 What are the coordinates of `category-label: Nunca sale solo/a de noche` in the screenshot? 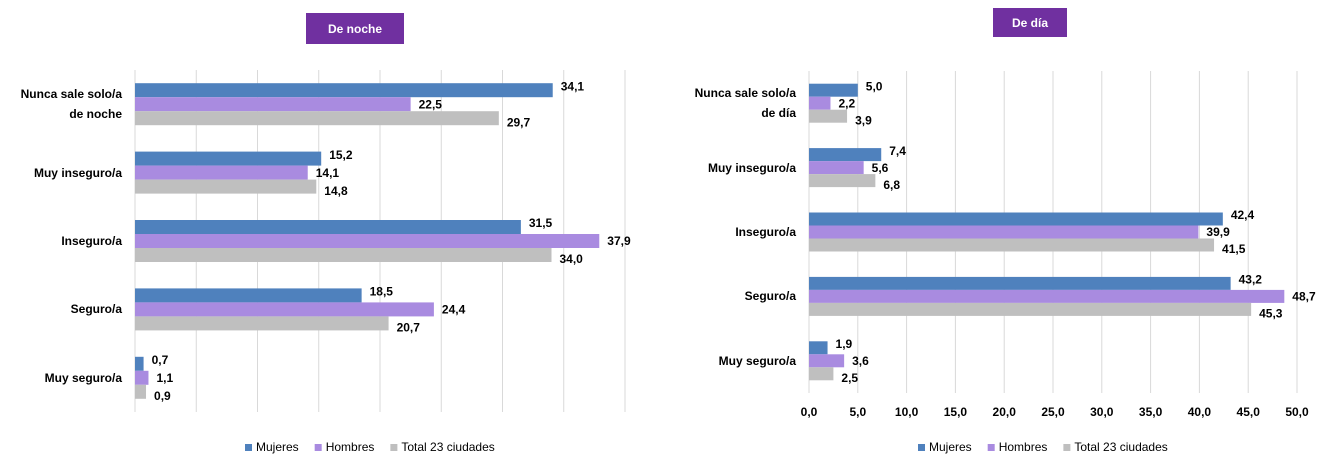 It's located at (71, 104).